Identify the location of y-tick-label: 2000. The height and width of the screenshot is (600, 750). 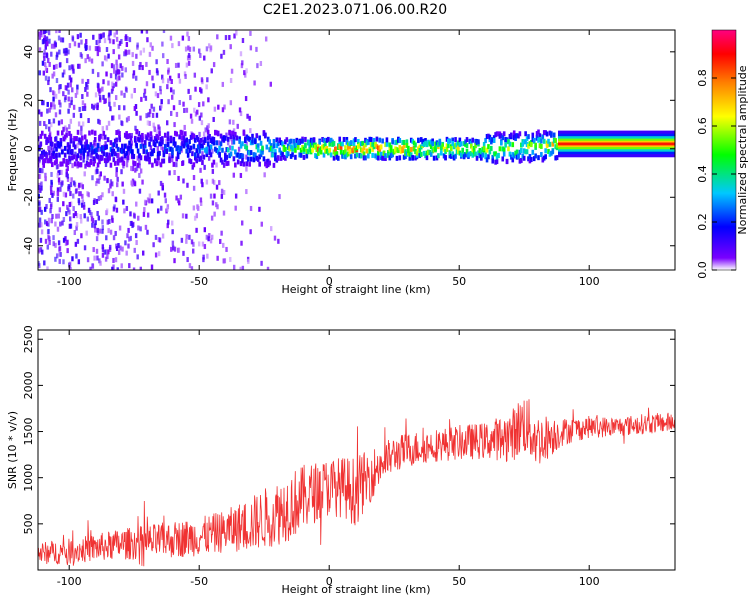
(28, 385).